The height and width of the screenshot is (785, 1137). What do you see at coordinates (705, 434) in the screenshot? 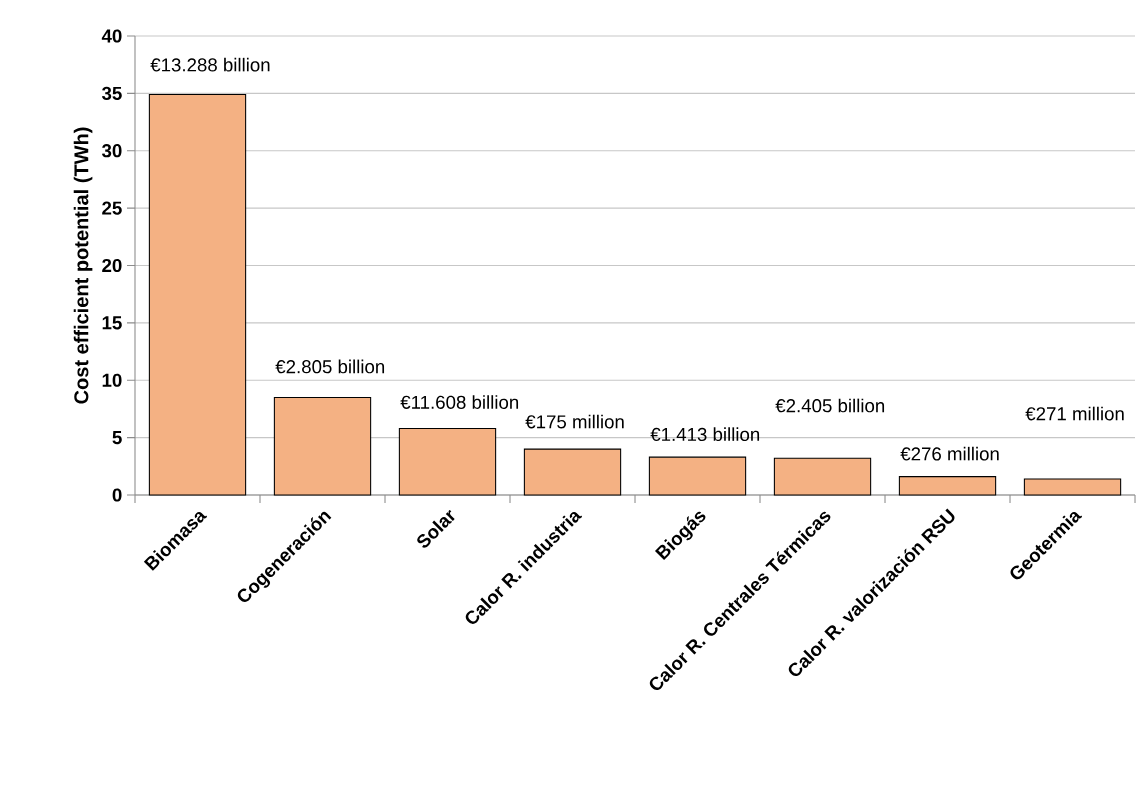
I see `annotation: €1.413 billion` at bounding box center [705, 434].